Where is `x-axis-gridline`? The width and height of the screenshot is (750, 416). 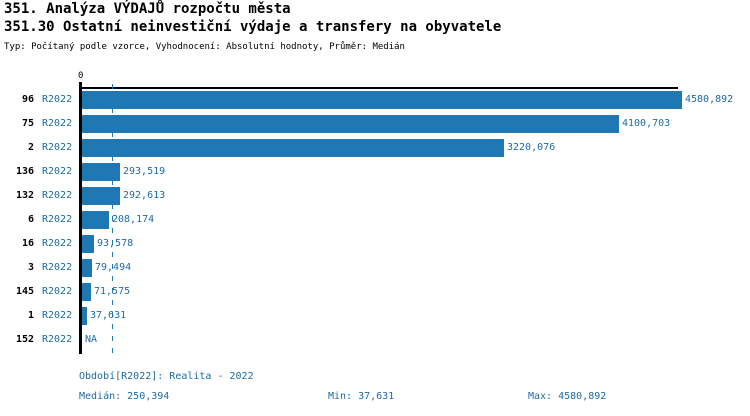
x-axis-gridline is located at coordinates (112, 219).